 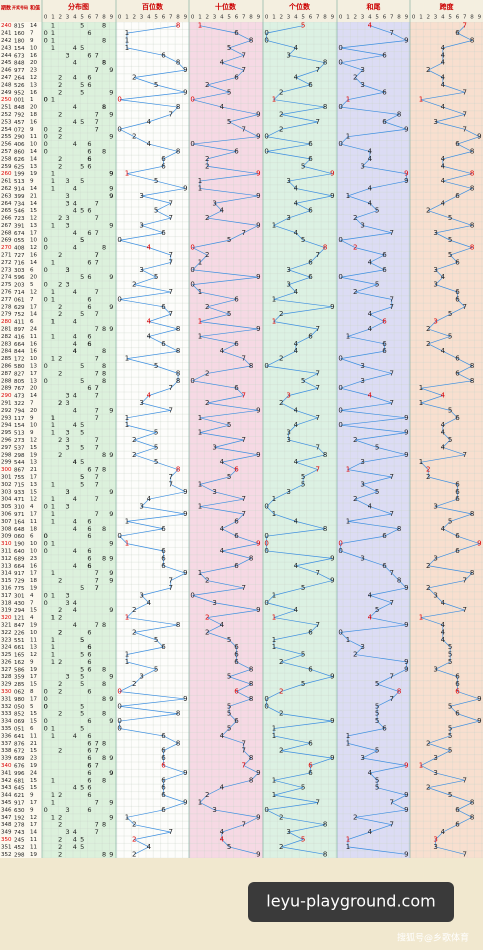 What do you see at coordinates (19, 100) in the screenshot?
I see `draw-number: 001` at bounding box center [19, 100].